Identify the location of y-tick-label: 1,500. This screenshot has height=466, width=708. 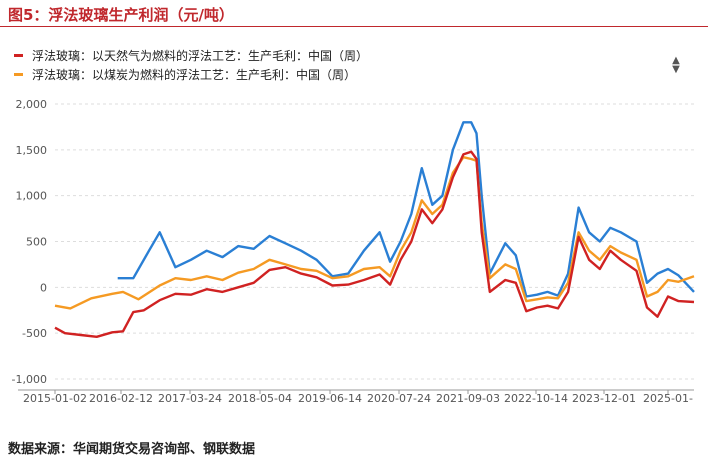
(32, 150).